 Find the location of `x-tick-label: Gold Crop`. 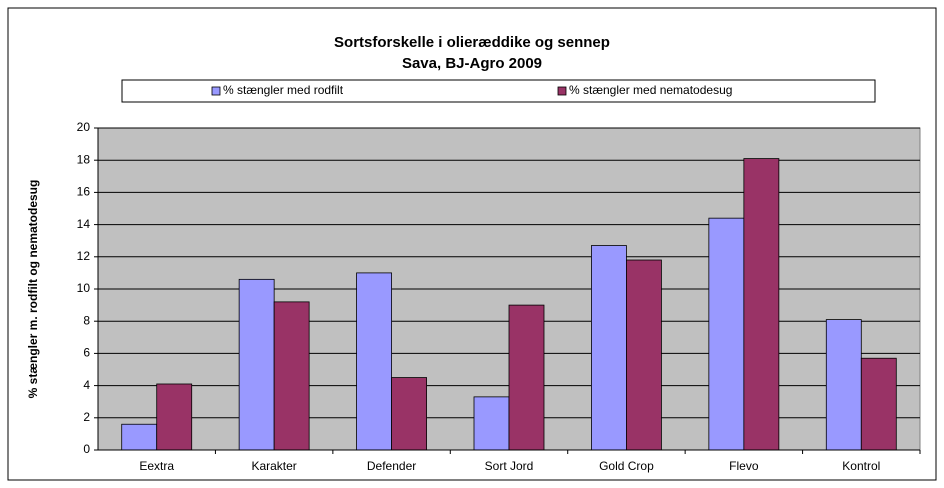

x-tick-label: Gold Crop is located at coordinates (626, 466).